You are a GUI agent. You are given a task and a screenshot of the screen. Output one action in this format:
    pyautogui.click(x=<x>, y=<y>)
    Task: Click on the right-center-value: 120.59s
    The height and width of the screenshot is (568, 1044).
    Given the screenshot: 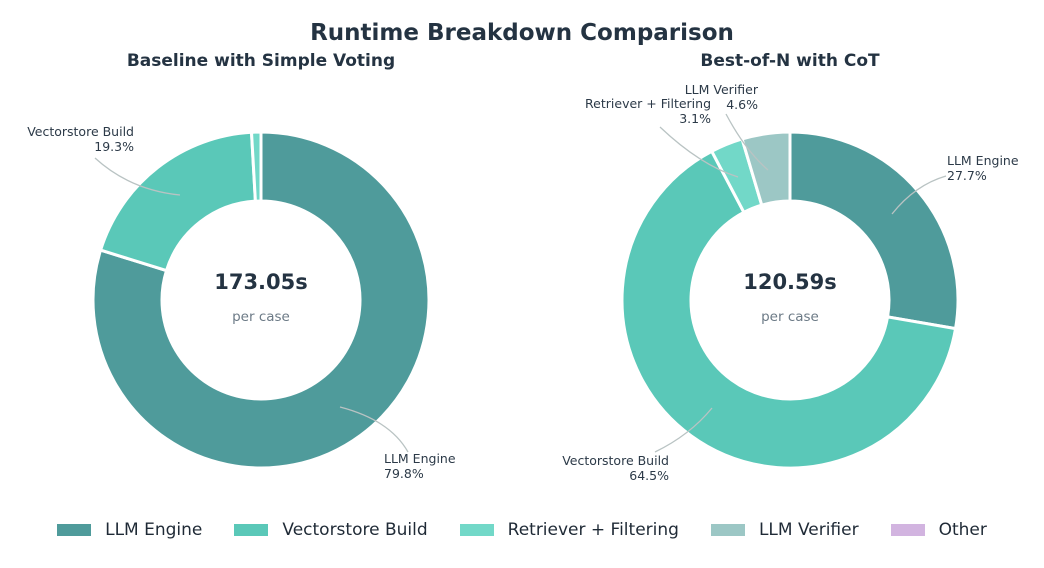 What is the action you would take?
    pyautogui.click(x=790, y=282)
    